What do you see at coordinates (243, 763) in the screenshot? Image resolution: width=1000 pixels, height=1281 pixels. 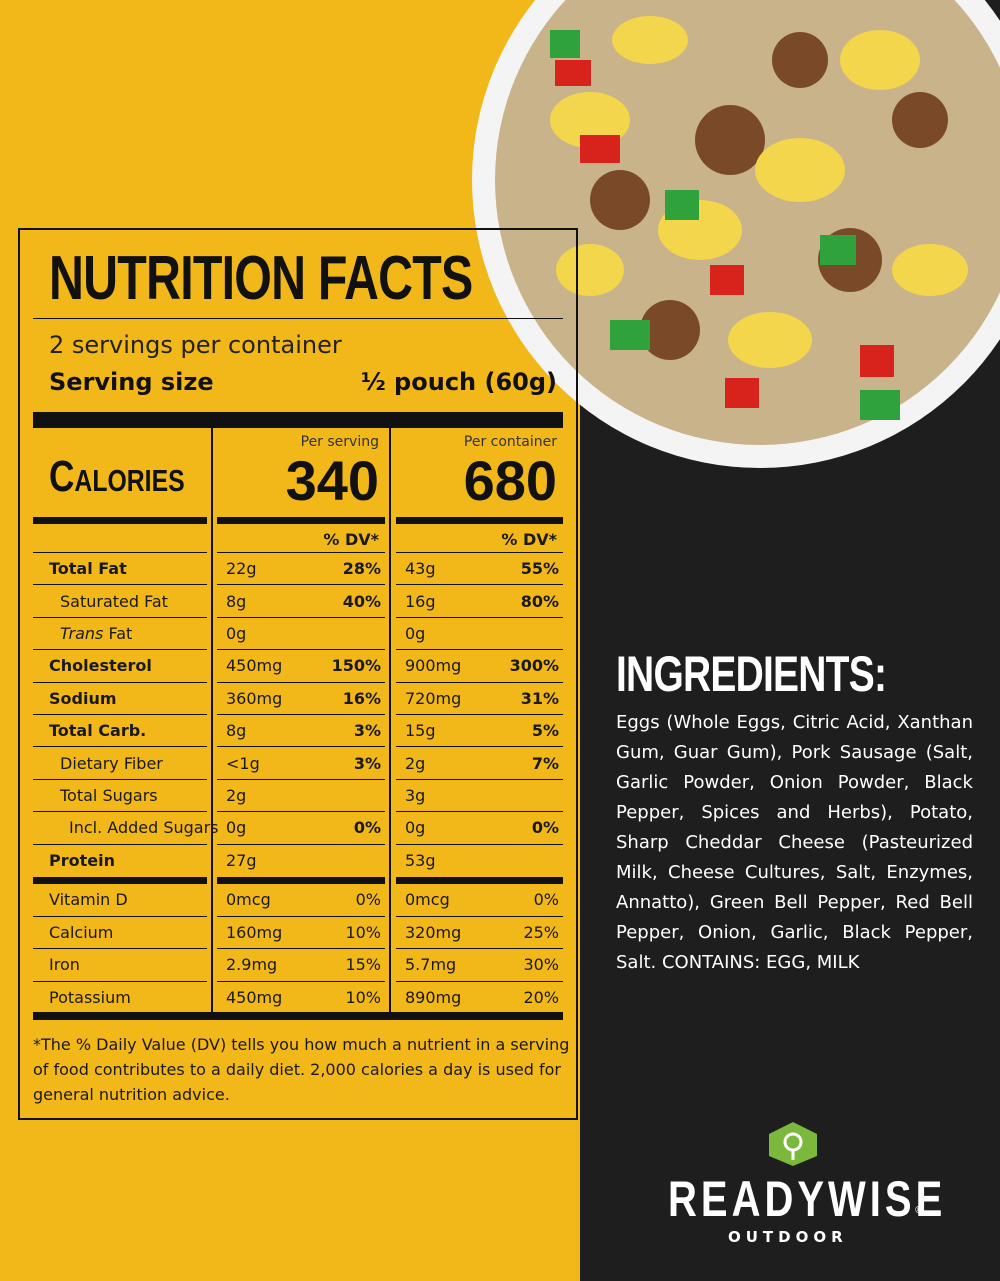 I see `amount: <1g` at bounding box center [243, 763].